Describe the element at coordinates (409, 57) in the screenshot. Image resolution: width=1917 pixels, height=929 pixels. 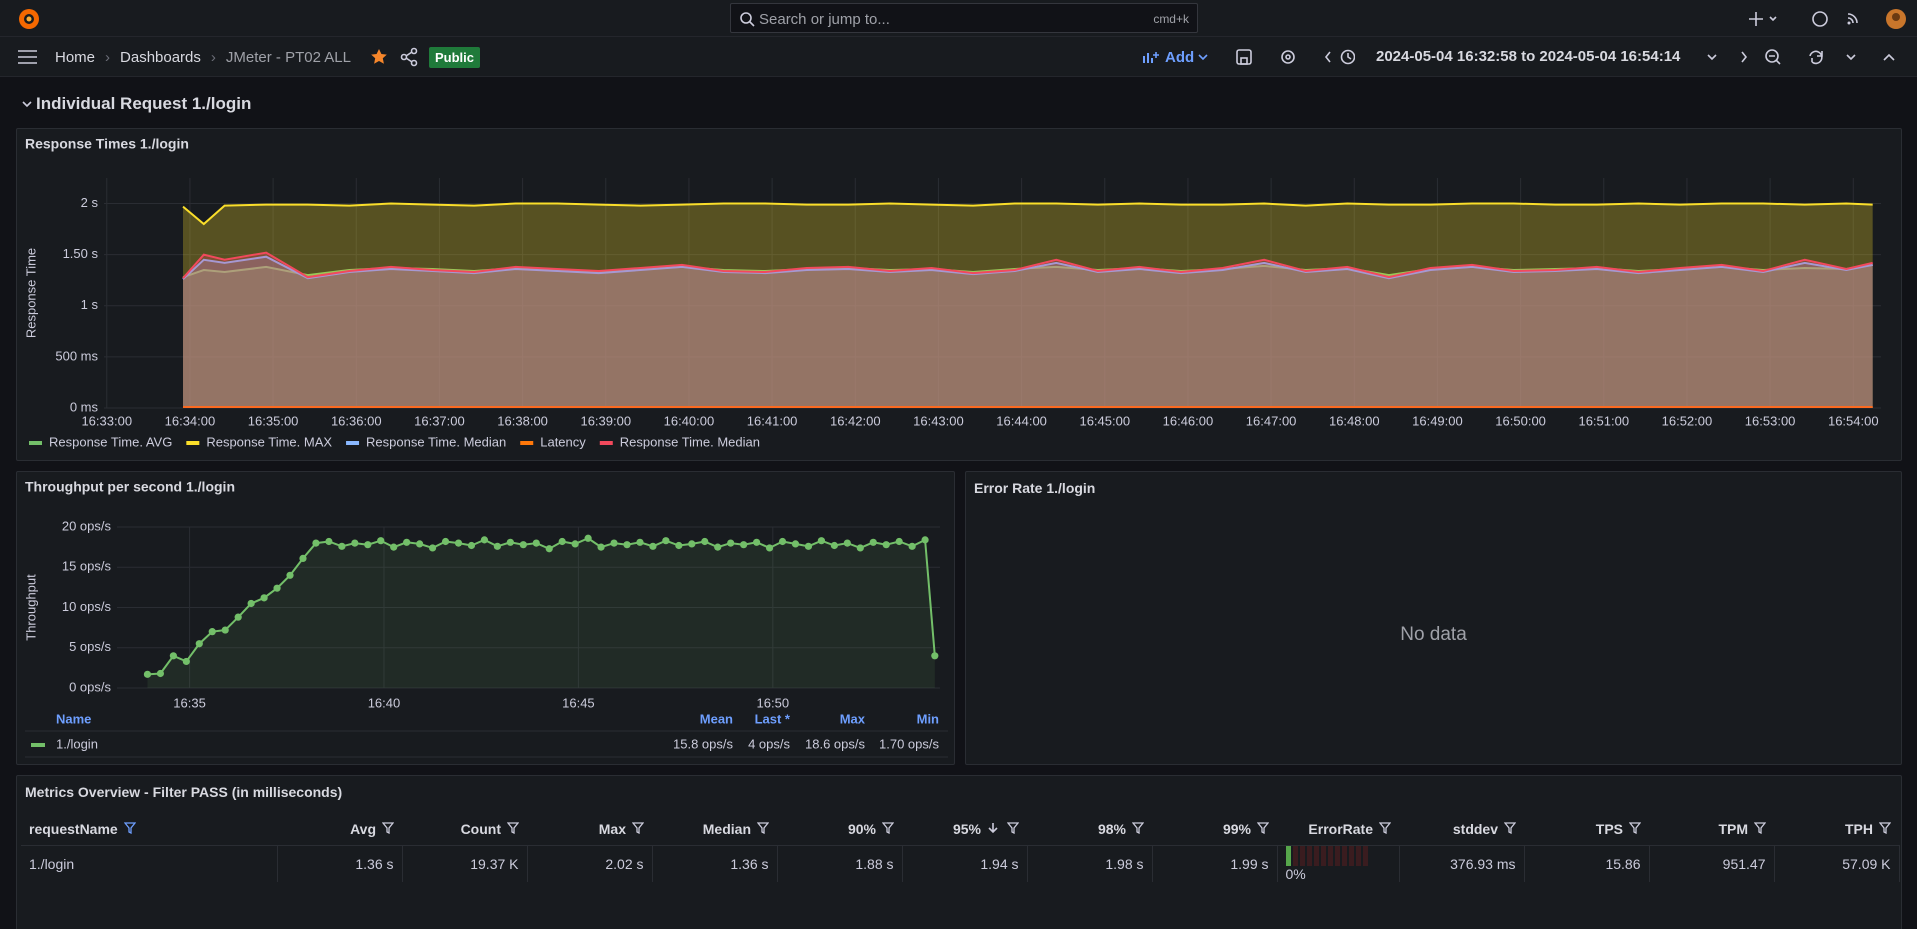
I see `share-icon` at that location.